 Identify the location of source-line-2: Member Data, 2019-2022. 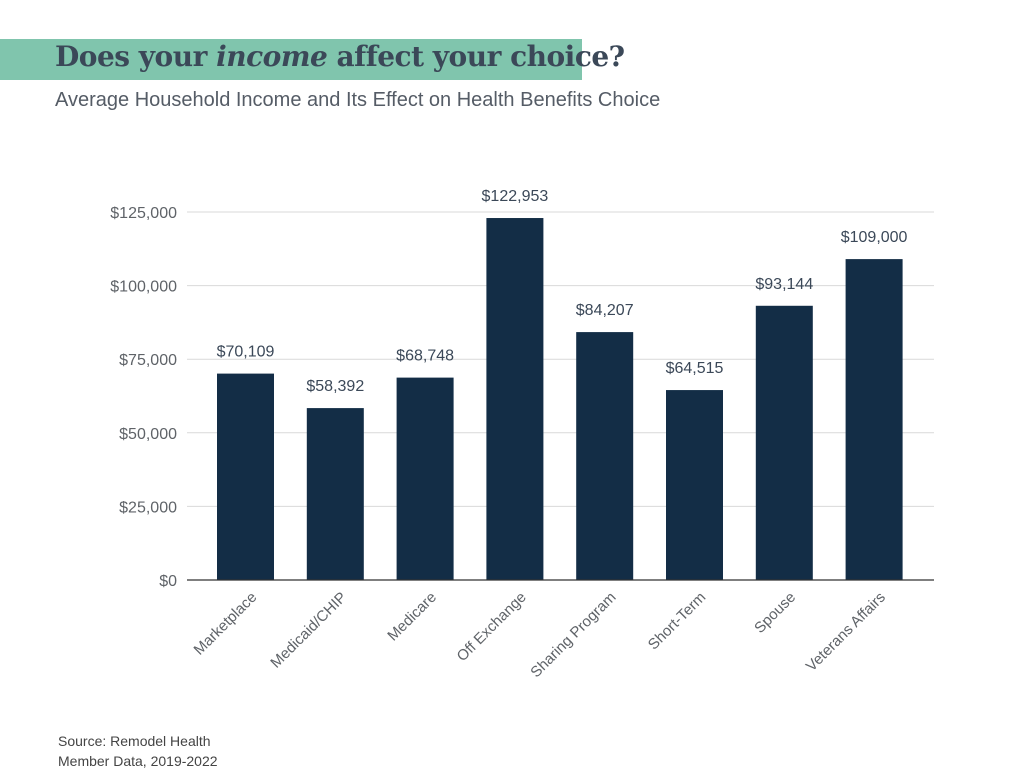
(138, 761).